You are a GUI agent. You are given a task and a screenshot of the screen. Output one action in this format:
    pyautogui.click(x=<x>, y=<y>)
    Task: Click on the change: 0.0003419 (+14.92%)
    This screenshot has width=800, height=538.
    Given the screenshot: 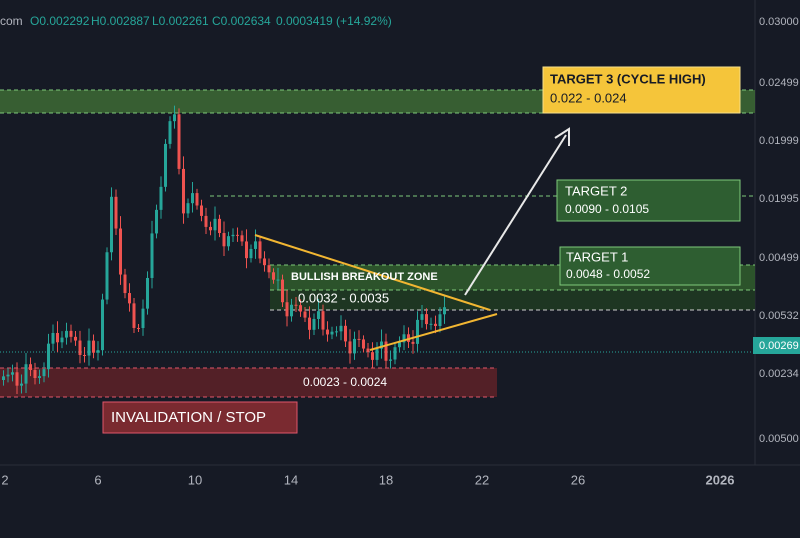 What is the action you would take?
    pyautogui.click(x=334, y=21)
    